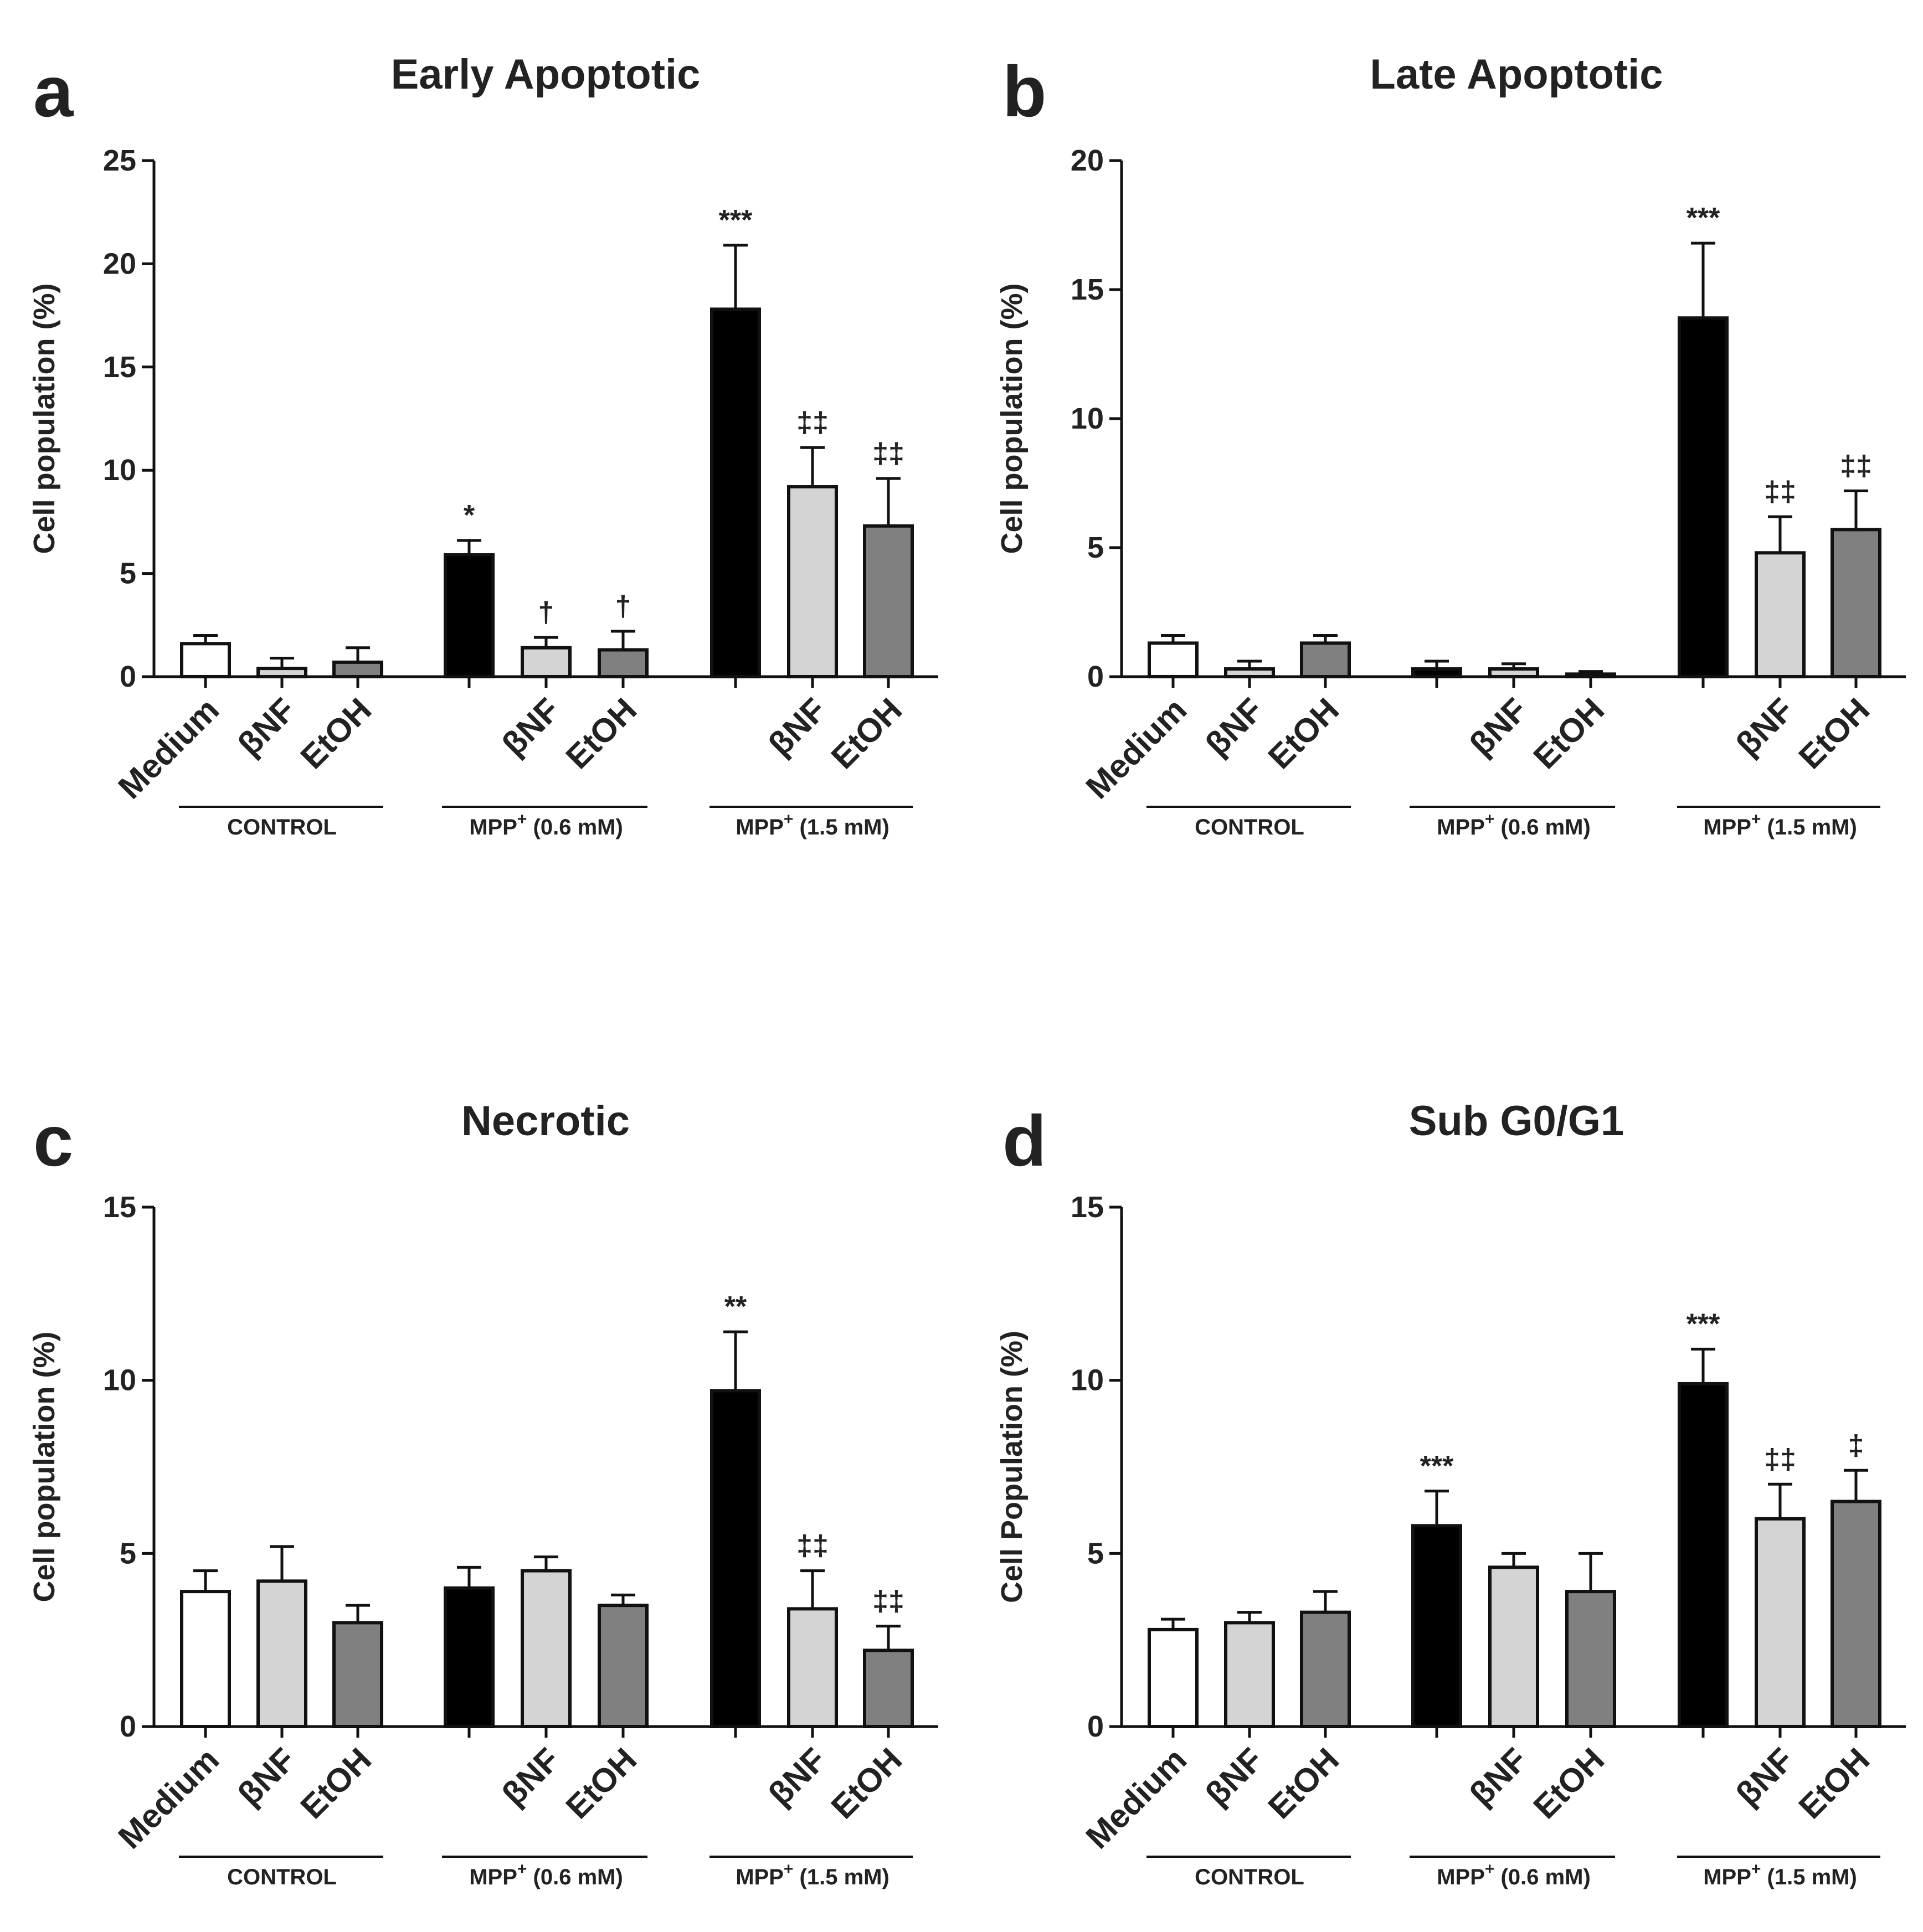 Image resolution: width=1923 pixels, height=1932 pixels. Describe the element at coordinates (1012, 419) in the screenshot. I see `y-axis-label: Cell population (%)` at that location.